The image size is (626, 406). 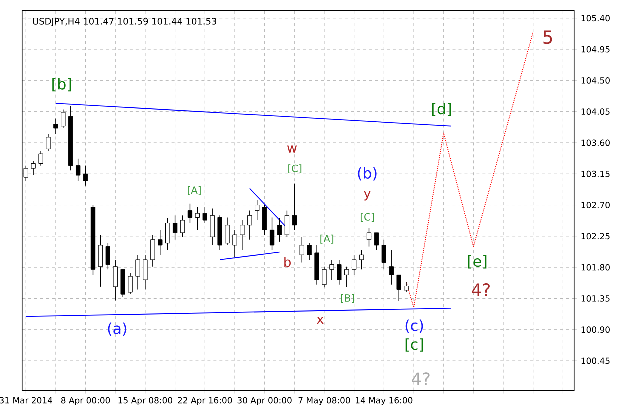 What do you see at coordinates (324, 401) in the screenshot?
I see `x-tick-label: 7 May 08:00` at bounding box center [324, 401].